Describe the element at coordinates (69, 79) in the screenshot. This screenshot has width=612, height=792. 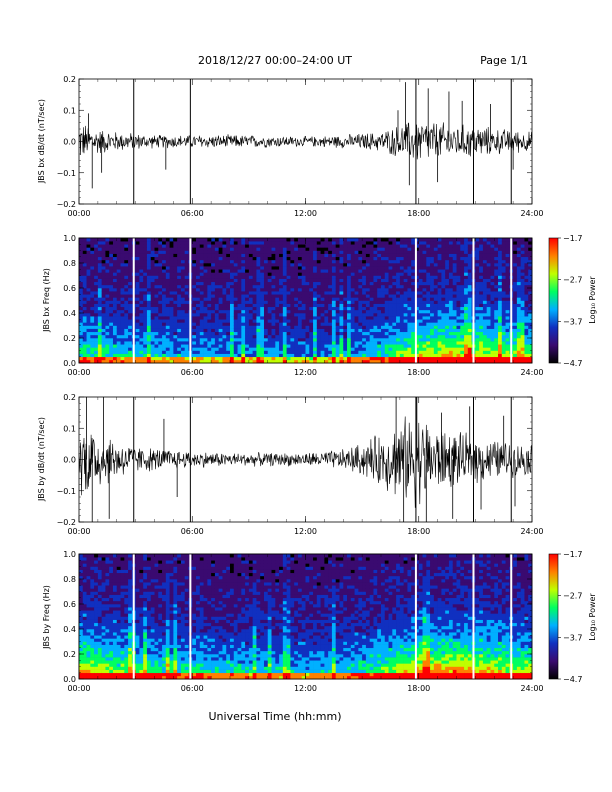
I see `y-tick-label: 0.2` at that location.